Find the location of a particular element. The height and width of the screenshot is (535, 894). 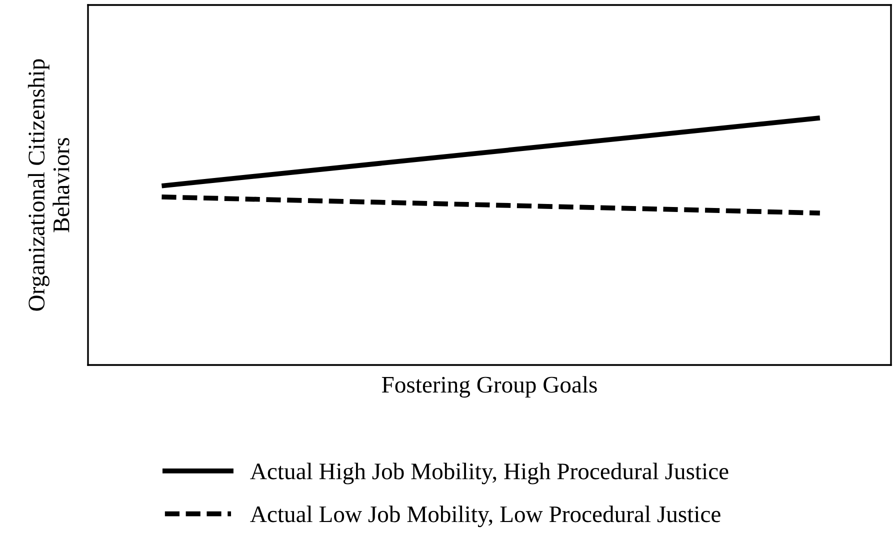

legend-label: Actual Low Job Mobility, Low Procedural Justice is located at coordinates (485, 517).